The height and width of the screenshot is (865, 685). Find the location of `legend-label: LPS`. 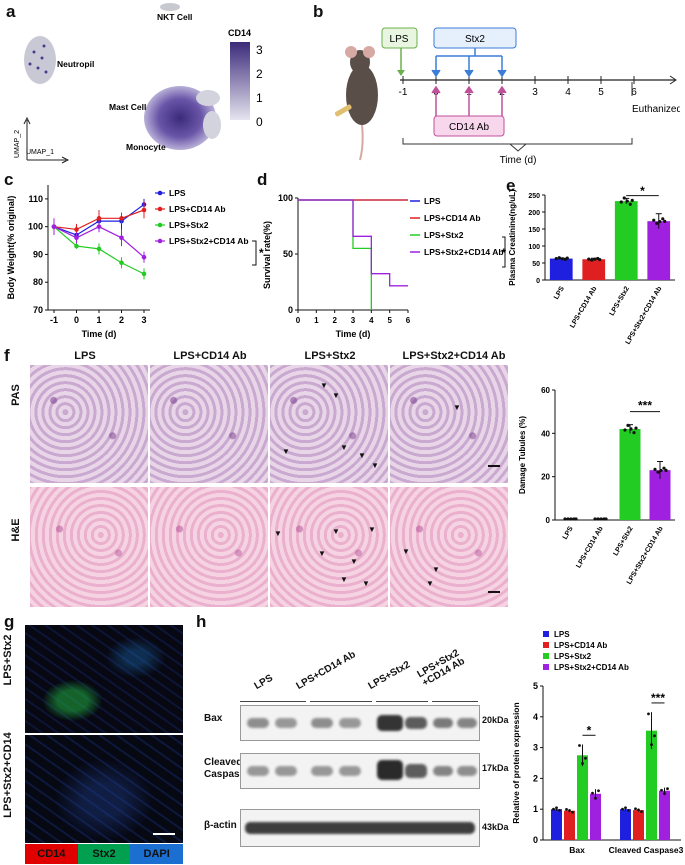

legend-label: LPS is located at coordinates (177, 193).